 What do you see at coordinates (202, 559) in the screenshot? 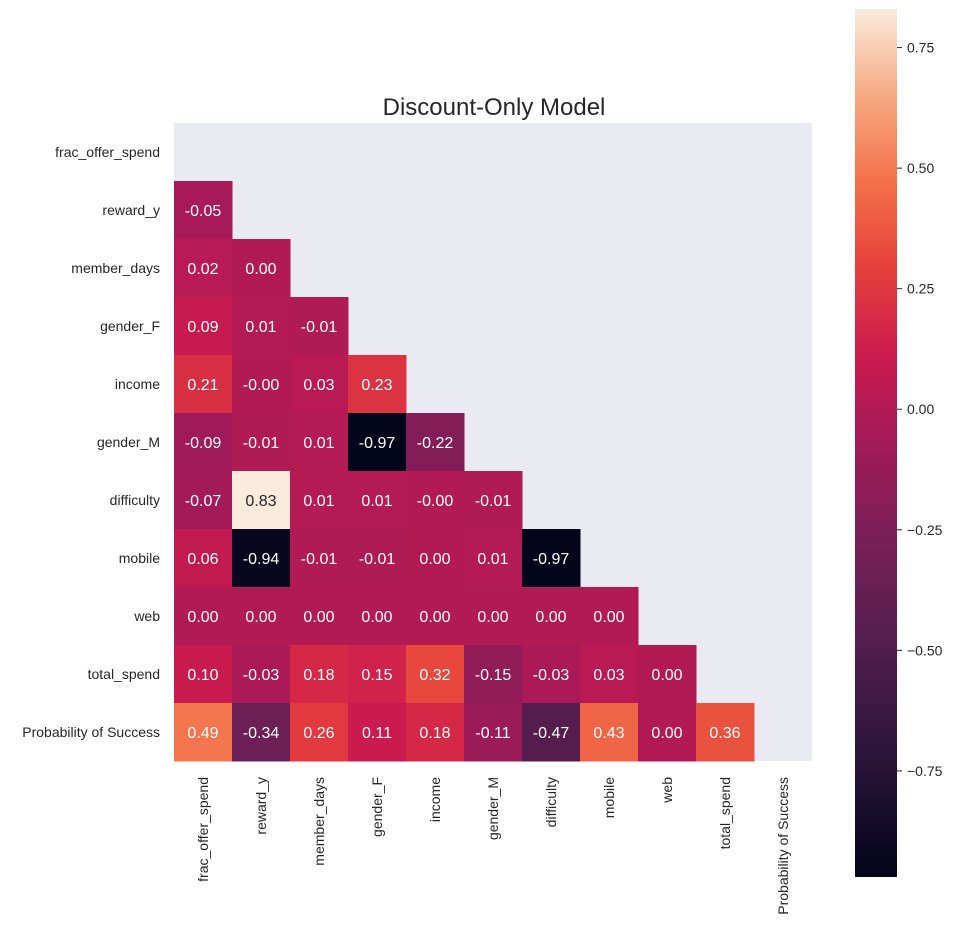
I see `cell-value-label: 0.06` at bounding box center [202, 559].